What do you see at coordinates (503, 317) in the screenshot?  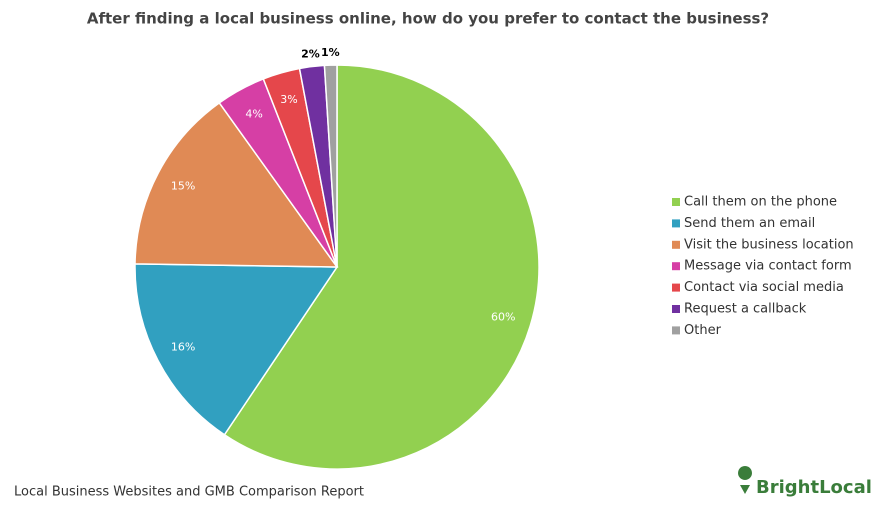 I see `data-label: 60%` at bounding box center [503, 317].